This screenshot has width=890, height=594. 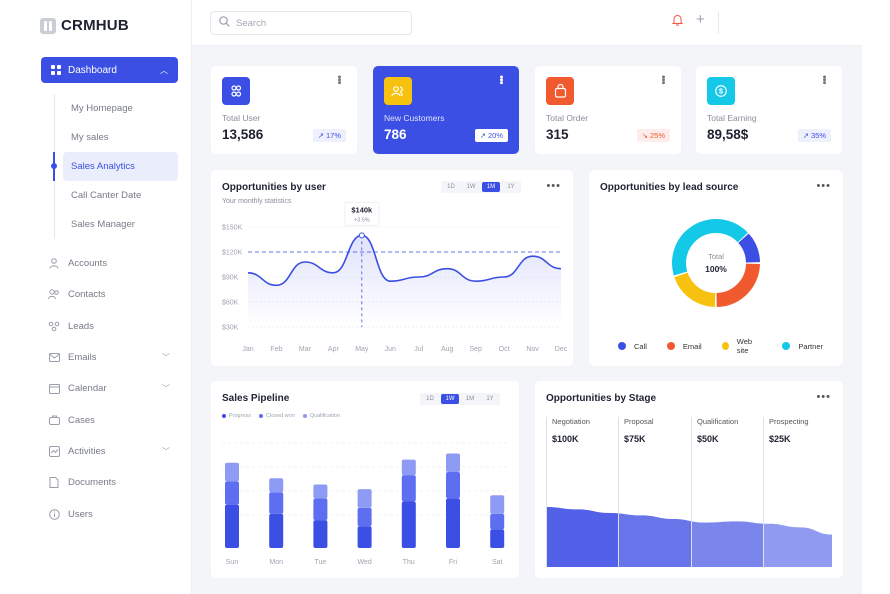 What do you see at coordinates (113, 513) in the screenshot?
I see `sidebar-item-users: Users` at bounding box center [113, 513].